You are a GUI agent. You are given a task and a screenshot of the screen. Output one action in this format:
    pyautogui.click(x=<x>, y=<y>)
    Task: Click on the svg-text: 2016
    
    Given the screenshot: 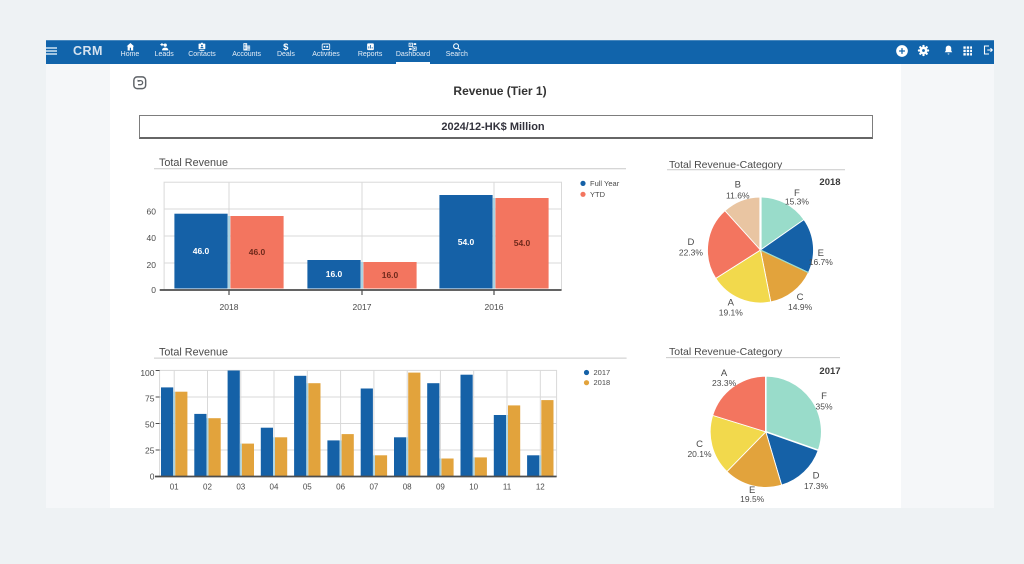 What is the action you would take?
    pyautogui.click(x=494, y=307)
    